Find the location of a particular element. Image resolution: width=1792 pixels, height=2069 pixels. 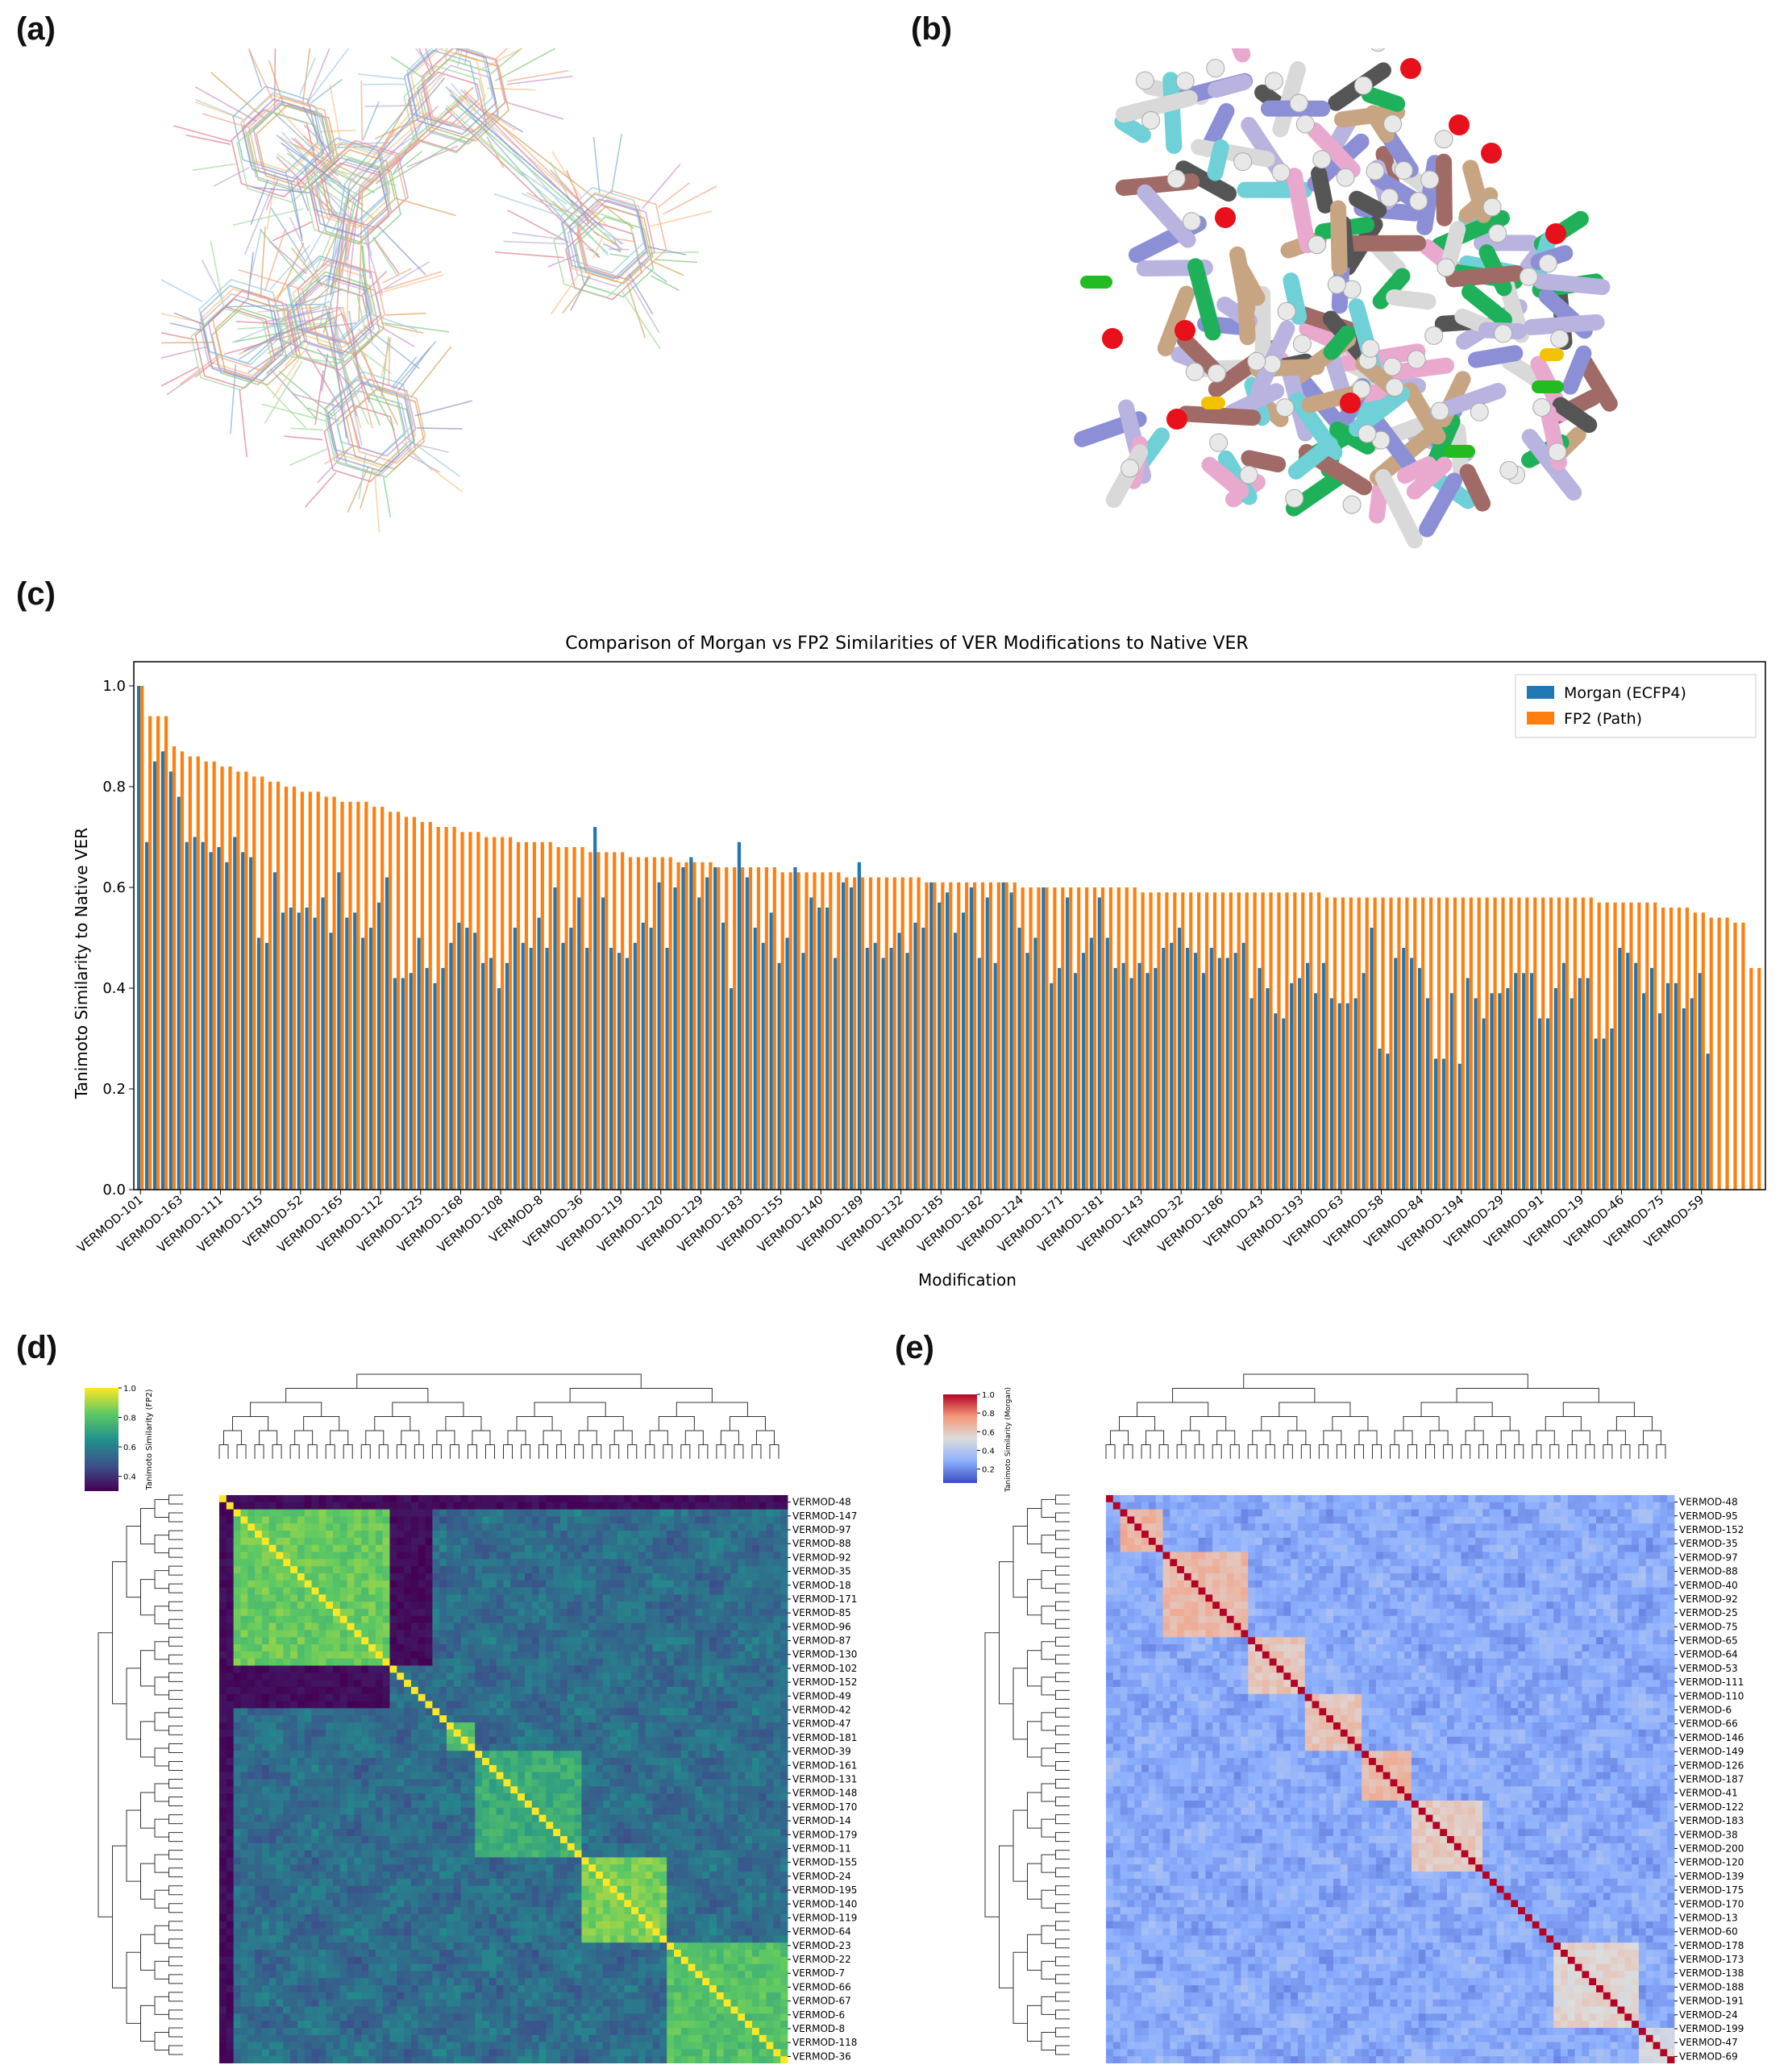

dendrogram-branch is located at coordinates (175, 1694).